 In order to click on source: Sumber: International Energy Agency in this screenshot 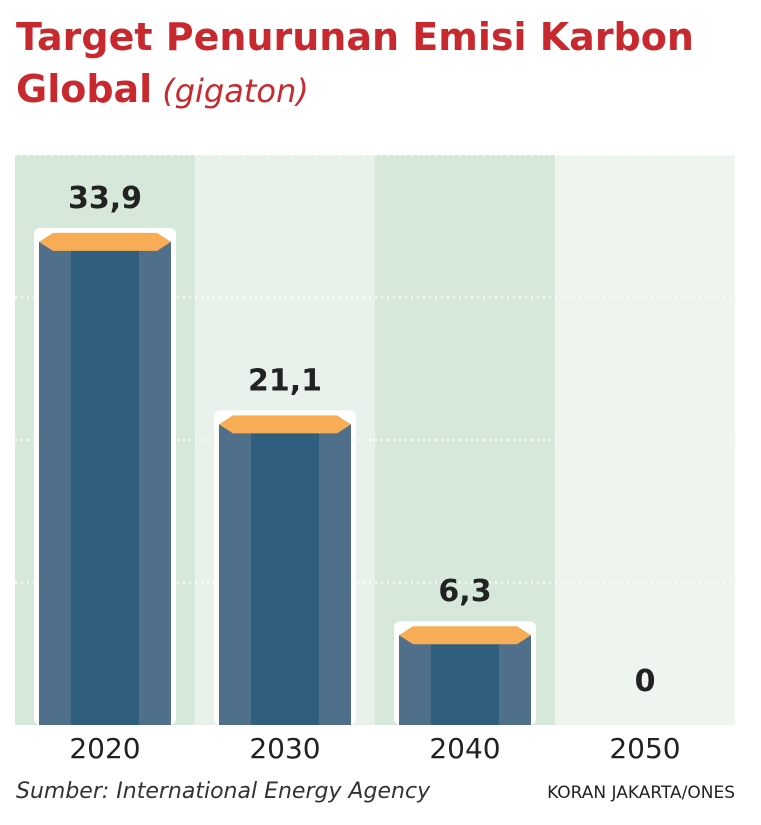, I will do `click(223, 791)`.